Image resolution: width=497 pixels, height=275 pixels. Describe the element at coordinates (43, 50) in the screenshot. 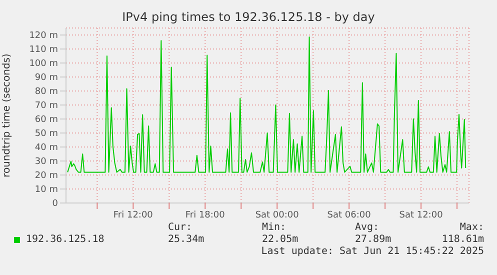

I see `y-tick-label: 110 m` at that location.